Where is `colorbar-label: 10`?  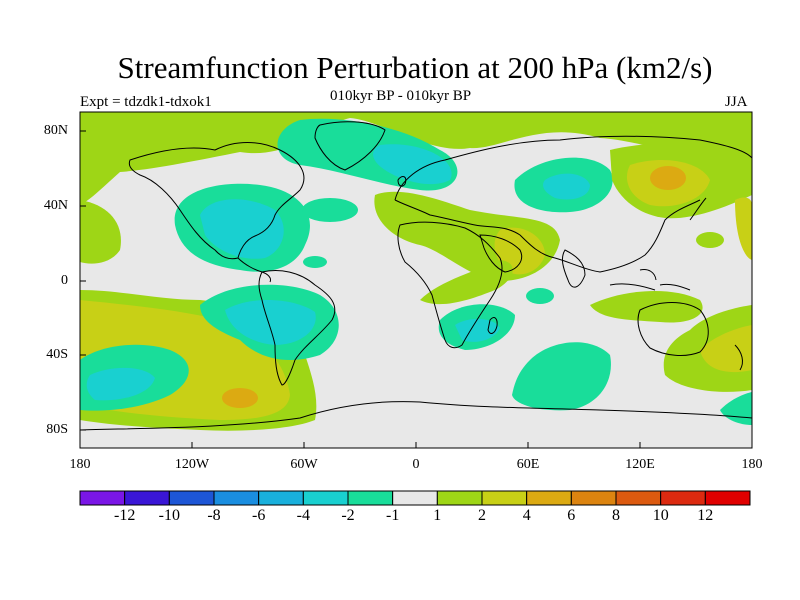
colorbar-label: 10 is located at coordinates (660, 515).